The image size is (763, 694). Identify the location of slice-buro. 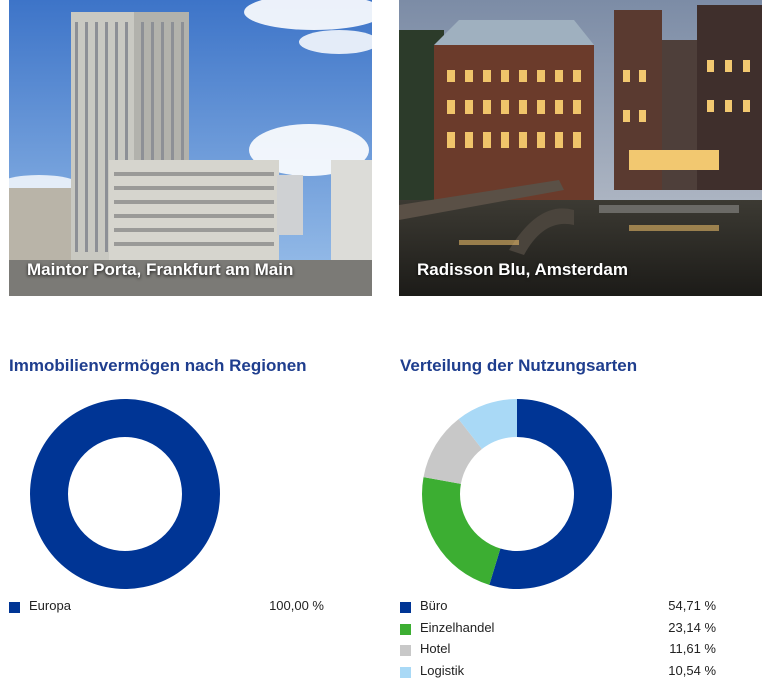
(550, 494).